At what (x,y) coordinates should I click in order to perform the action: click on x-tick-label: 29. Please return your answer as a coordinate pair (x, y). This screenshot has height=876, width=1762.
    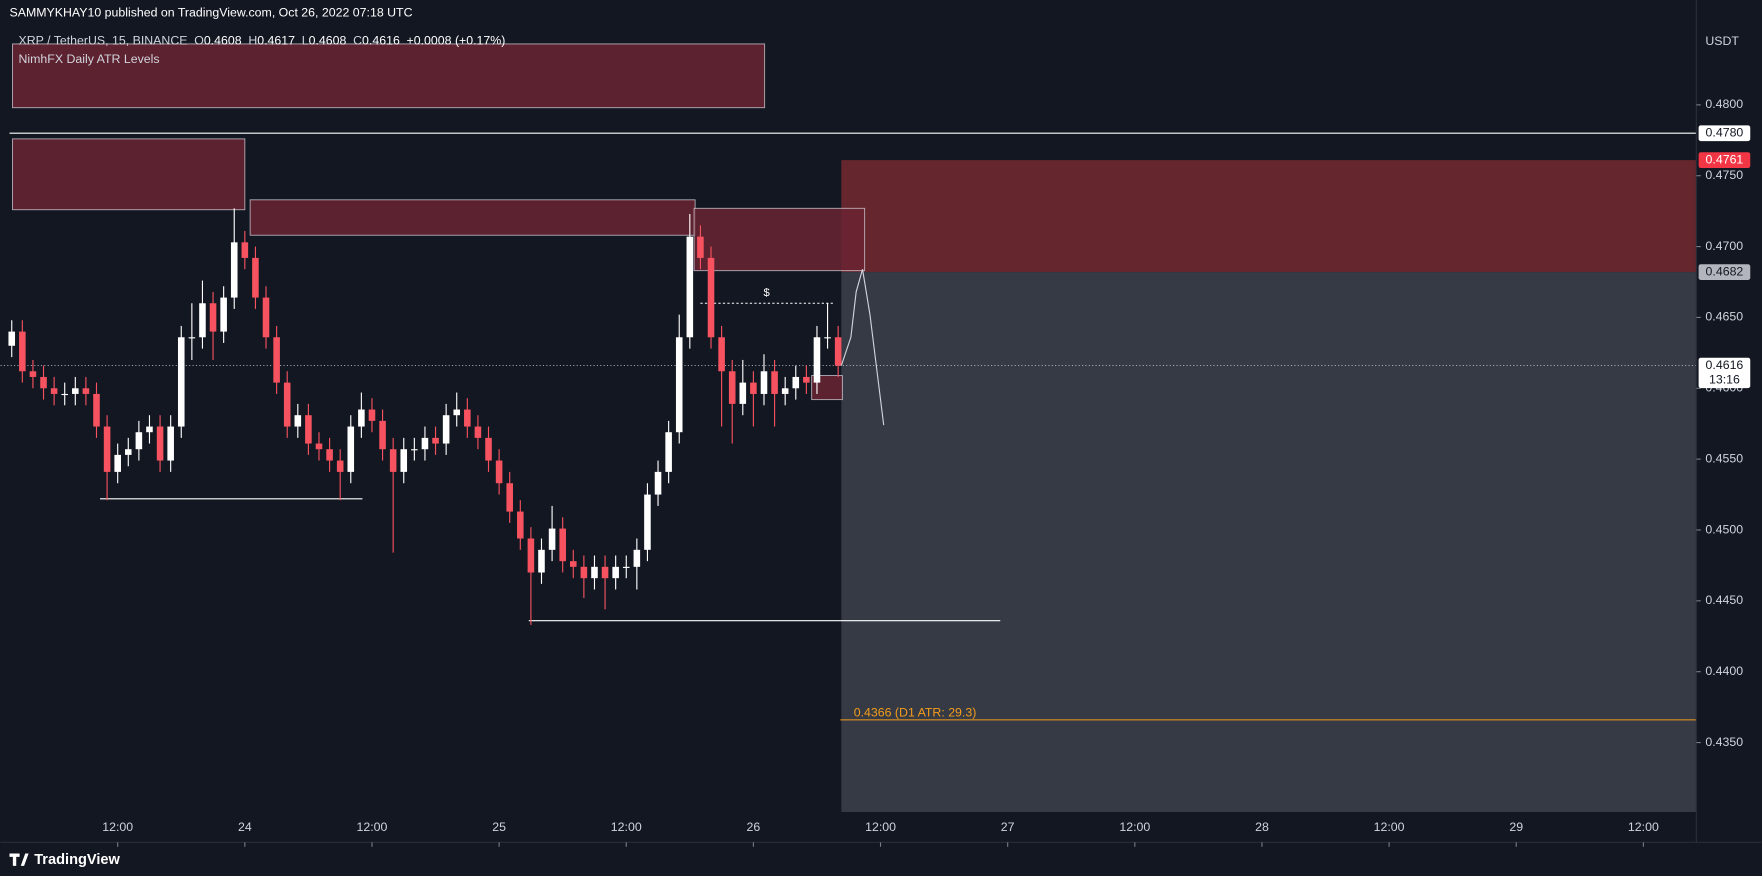
    Looking at the image, I should click on (1516, 827).